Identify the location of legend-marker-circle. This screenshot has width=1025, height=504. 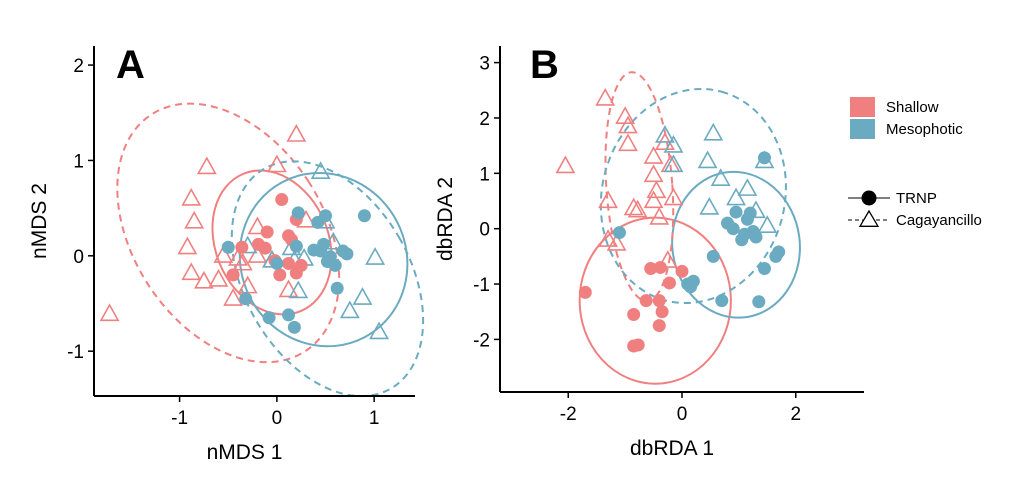
(869, 198).